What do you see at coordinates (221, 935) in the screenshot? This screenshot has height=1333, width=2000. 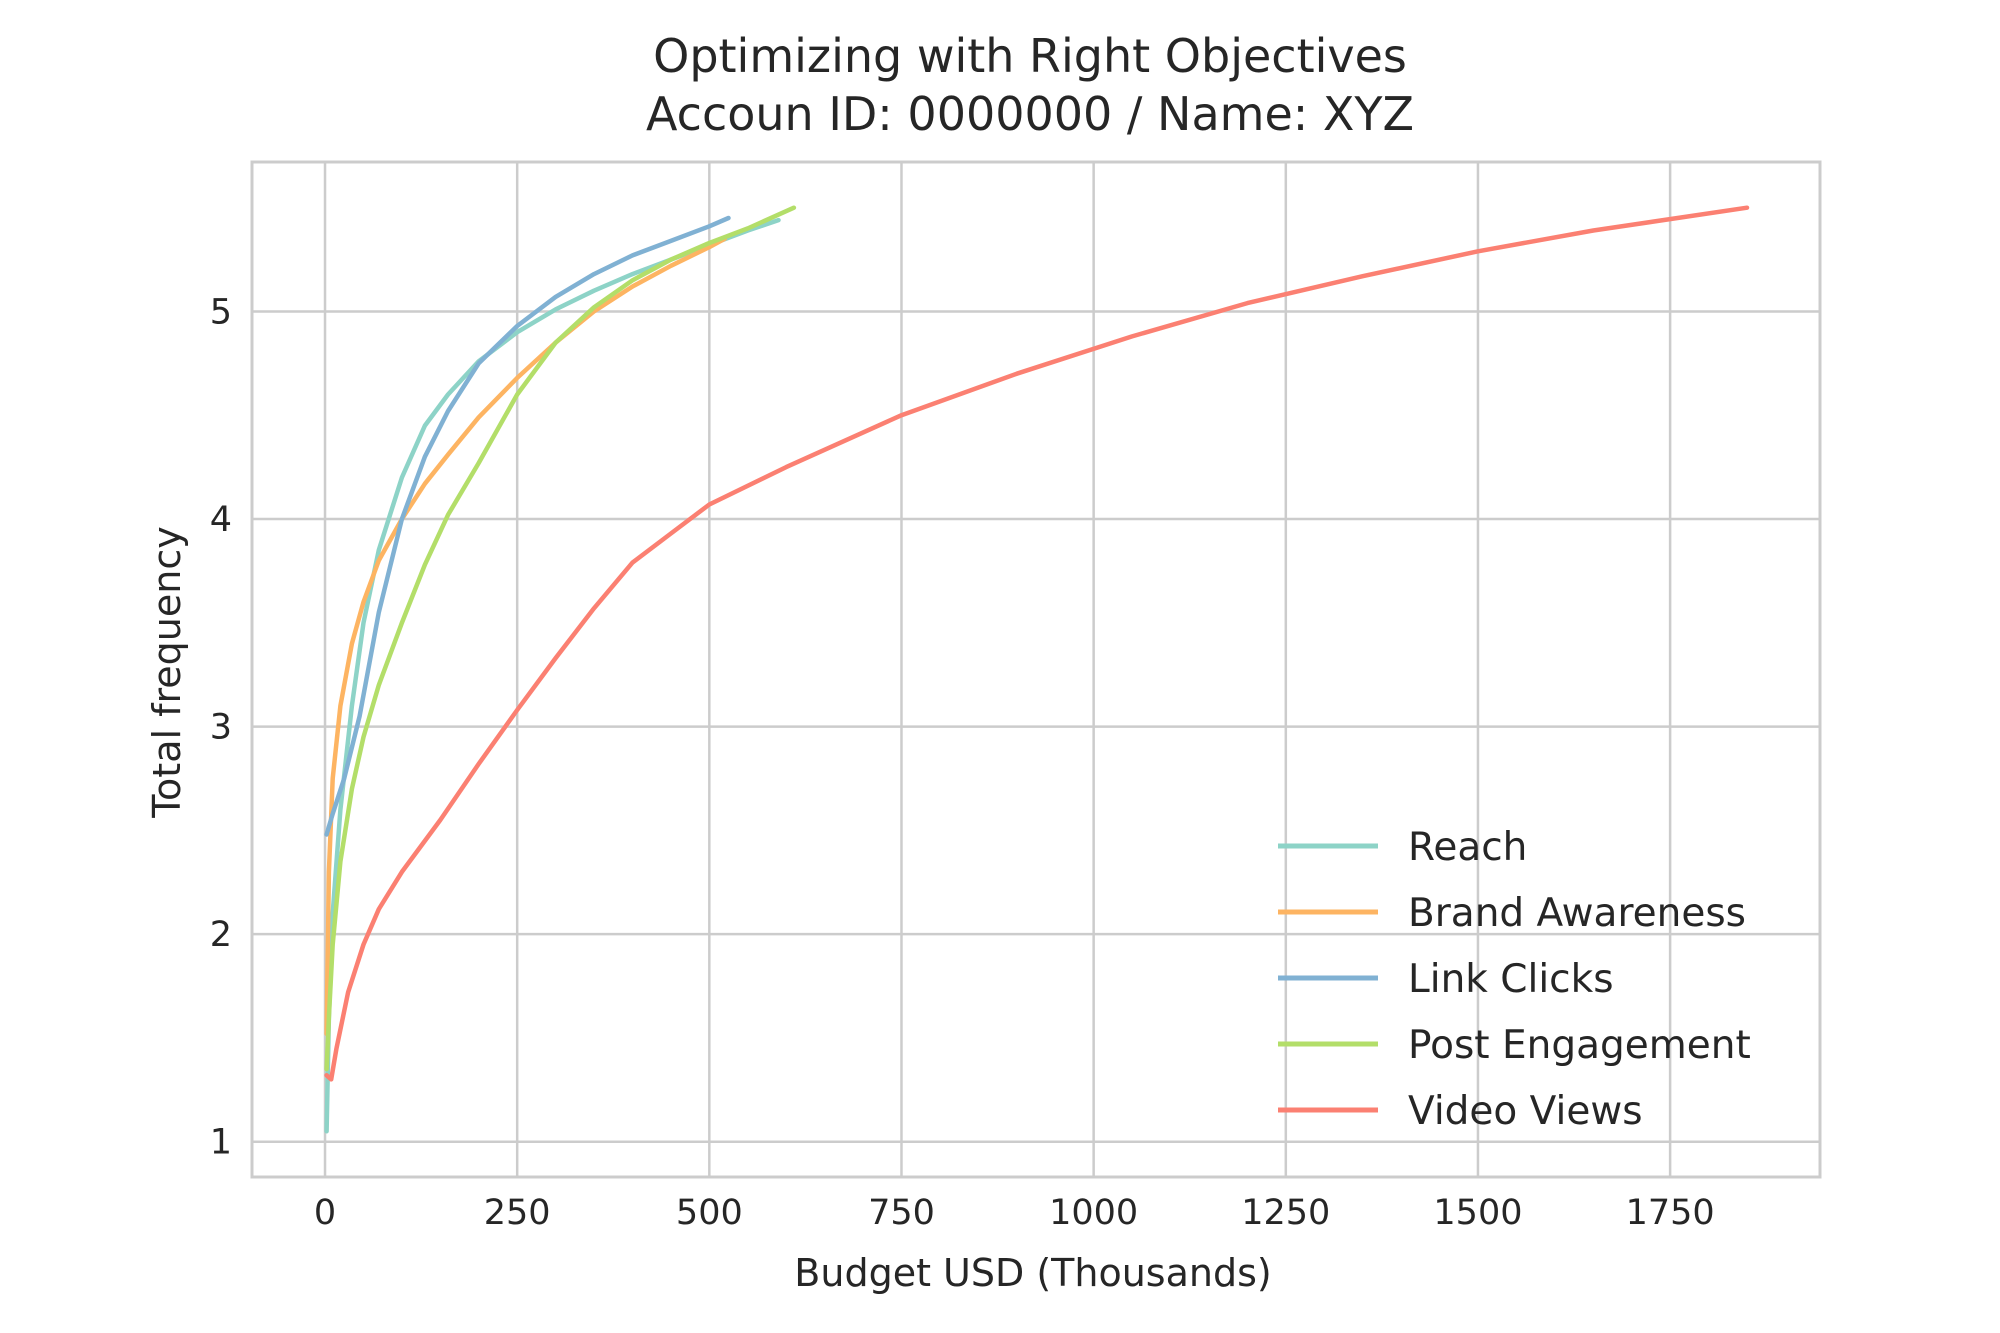 I see `y-tick-label: 2` at bounding box center [221, 935].